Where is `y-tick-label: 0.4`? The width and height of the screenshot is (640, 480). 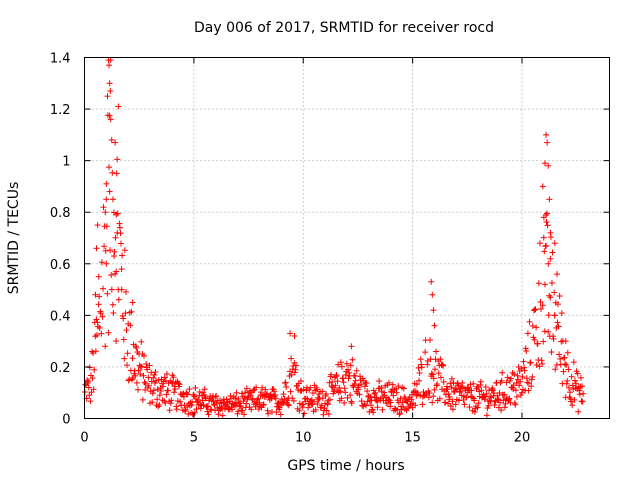 y-tick-label: 0.4 is located at coordinates (60, 316).